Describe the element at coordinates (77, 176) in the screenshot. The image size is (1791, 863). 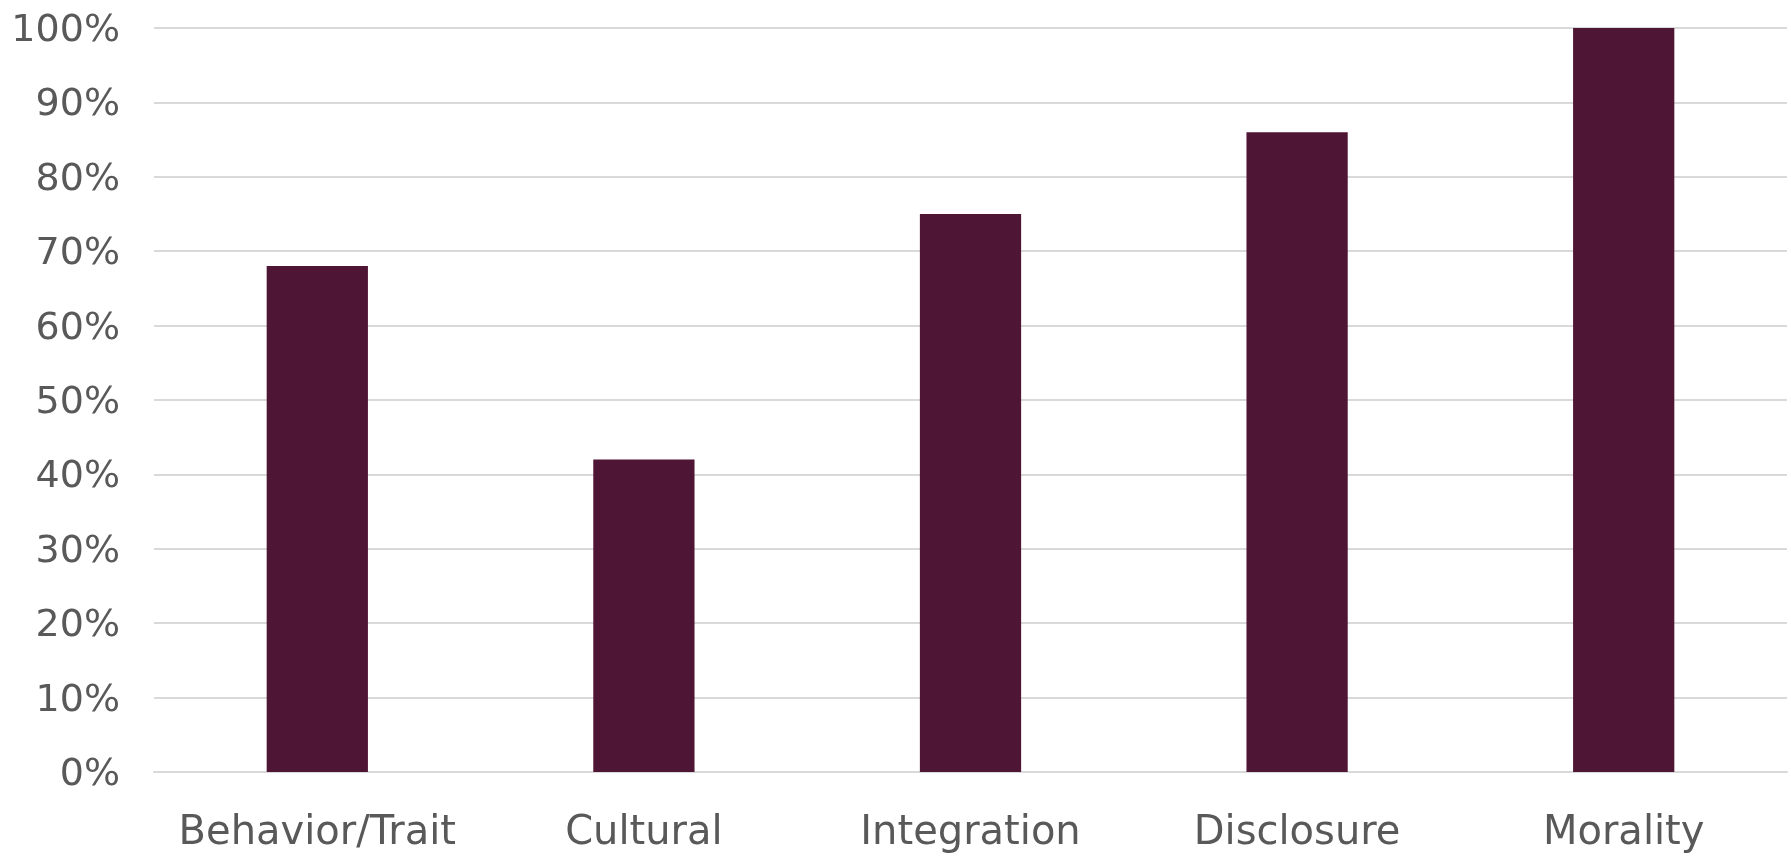
I see `y-tick-label: 80%` at that location.